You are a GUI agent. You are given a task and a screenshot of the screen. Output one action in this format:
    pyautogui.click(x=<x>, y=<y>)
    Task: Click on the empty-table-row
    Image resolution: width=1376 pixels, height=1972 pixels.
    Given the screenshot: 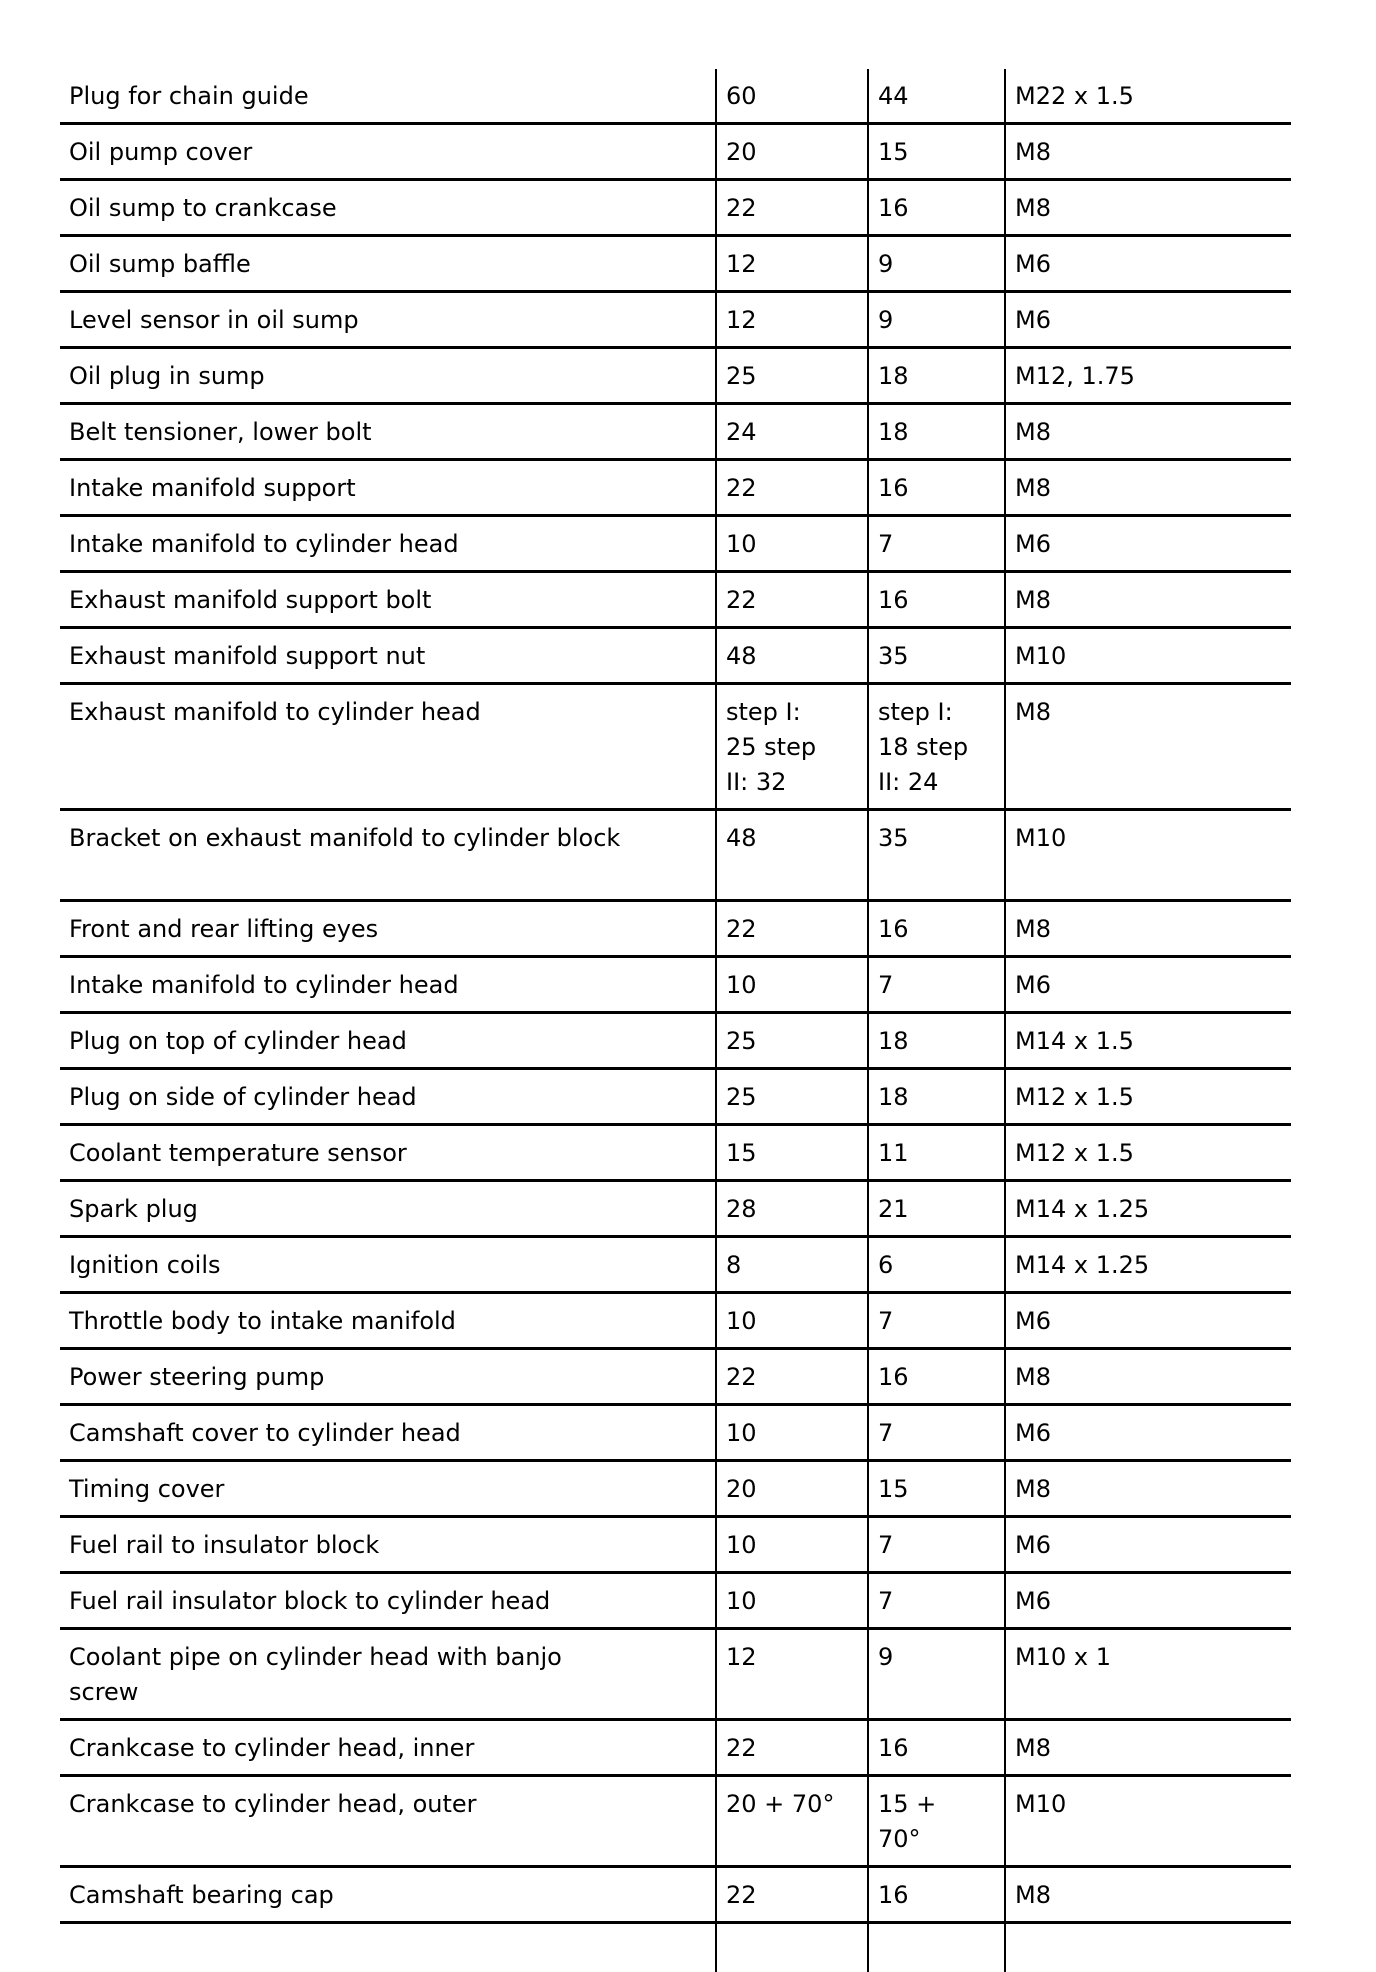 What is the action you would take?
    pyautogui.click(x=675, y=1947)
    